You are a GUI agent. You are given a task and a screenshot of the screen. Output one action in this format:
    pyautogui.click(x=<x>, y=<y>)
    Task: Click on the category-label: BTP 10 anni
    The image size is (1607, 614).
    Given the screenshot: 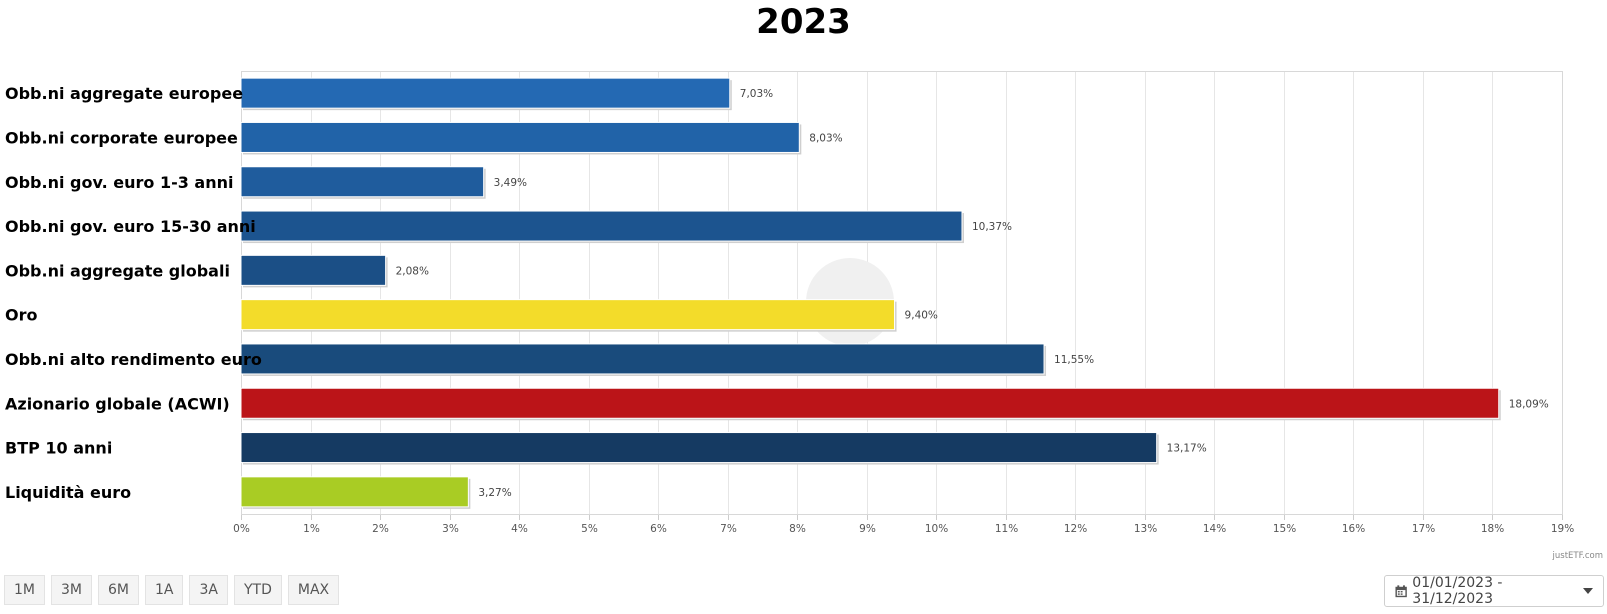 What is the action you would take?
    pyautogui.click(x=58, y=448)
    